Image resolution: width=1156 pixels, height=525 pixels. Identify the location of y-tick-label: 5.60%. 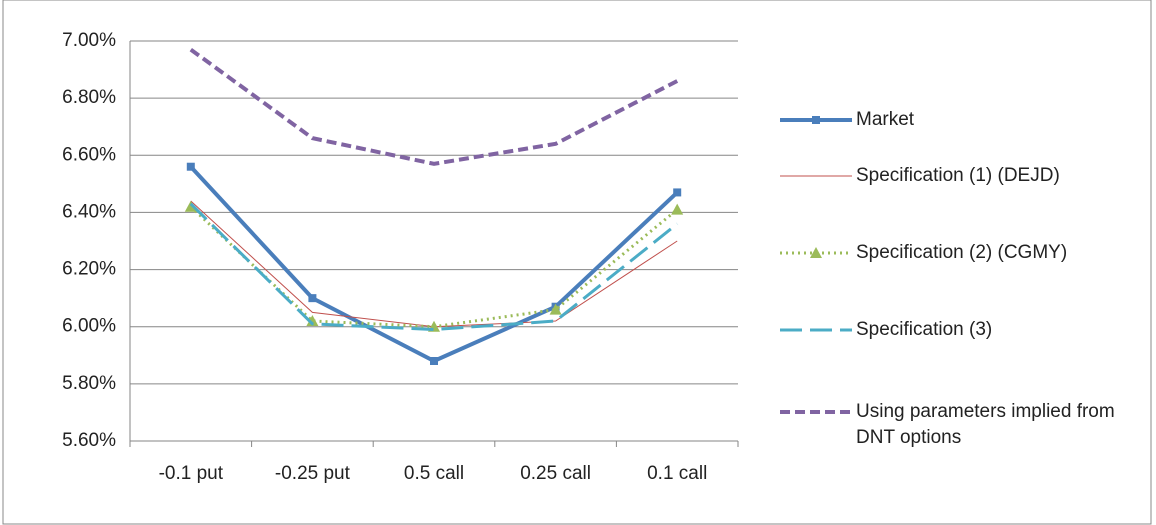
(89, 440).